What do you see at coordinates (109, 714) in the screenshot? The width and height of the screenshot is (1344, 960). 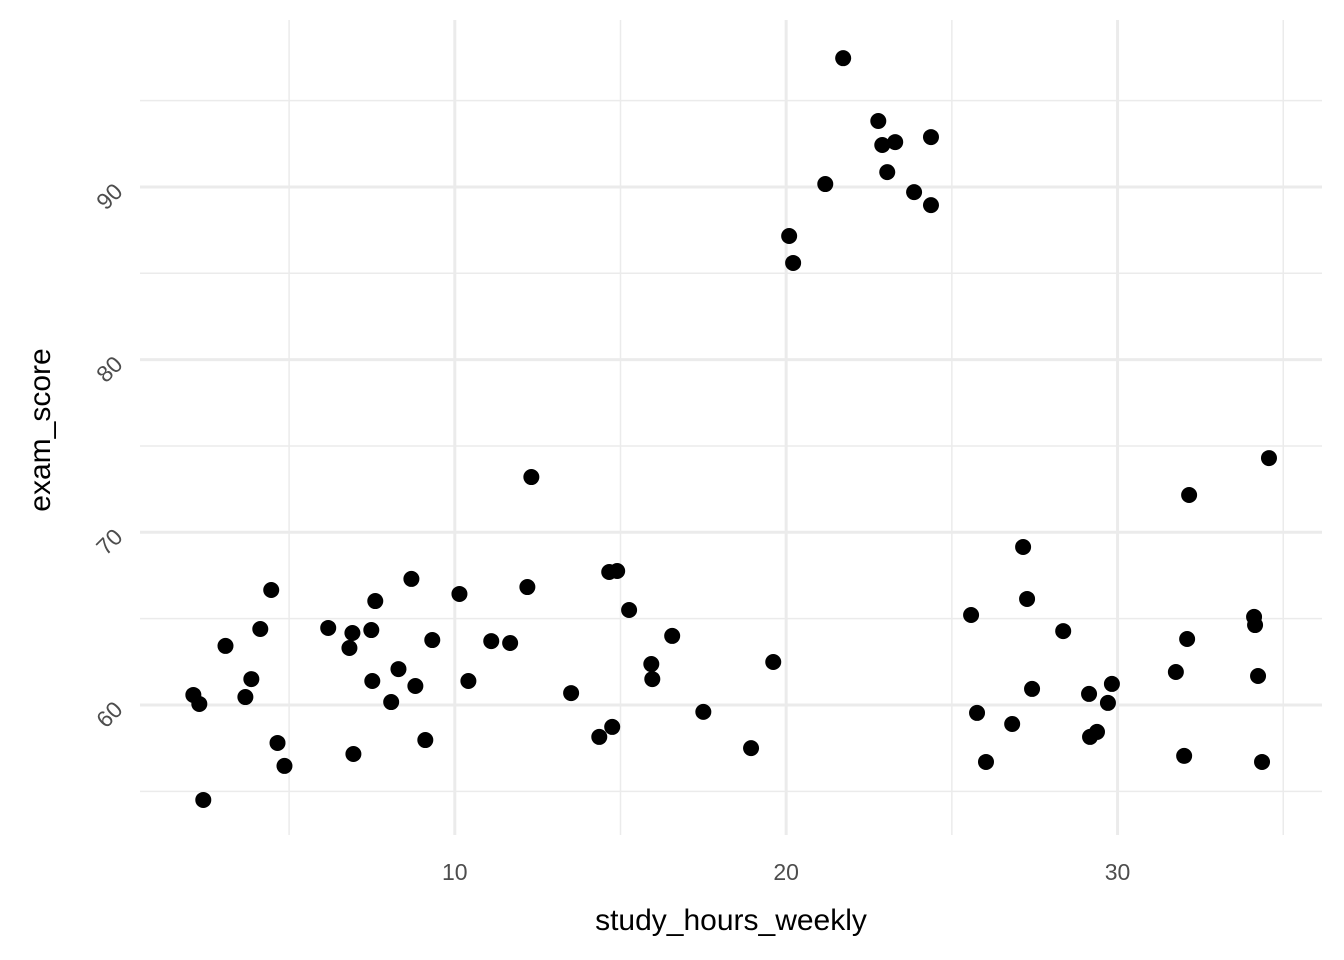 I see `y-tick-label: 60` at bounding box center [109, 714].